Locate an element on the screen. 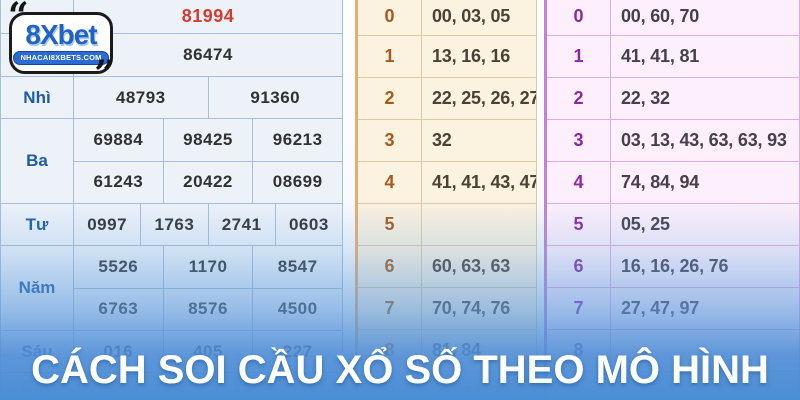  digit-row: 1 41, 41, 81 is located at coordinates (673, 57).